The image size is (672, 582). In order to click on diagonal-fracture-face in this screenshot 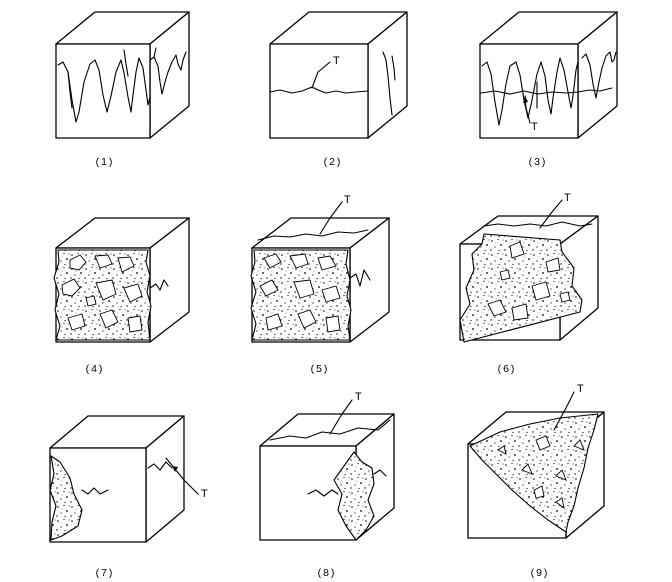, I will do `click(534, 473)`.